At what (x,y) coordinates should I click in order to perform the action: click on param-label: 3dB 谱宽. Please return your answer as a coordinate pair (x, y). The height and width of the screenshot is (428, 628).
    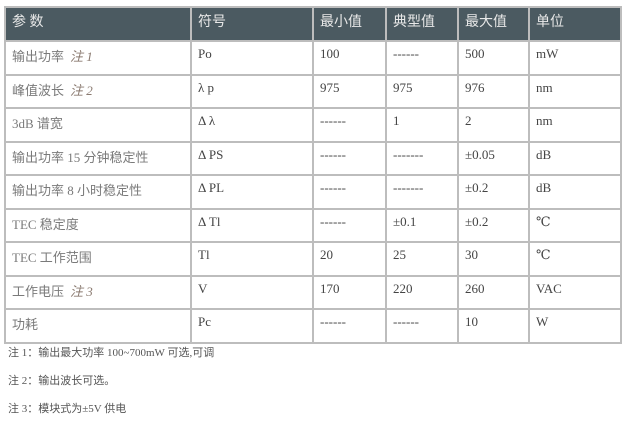
    Looking at the image, I should click on (37, 123).